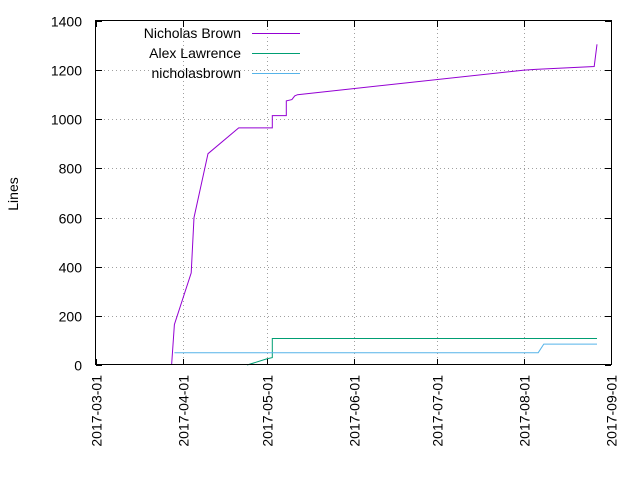 This screenshot has height=480, width=640. Describe the element at coordinates (612, 411) in the screenshot. I see `x-tick-label: 2017-09-01` at that location.